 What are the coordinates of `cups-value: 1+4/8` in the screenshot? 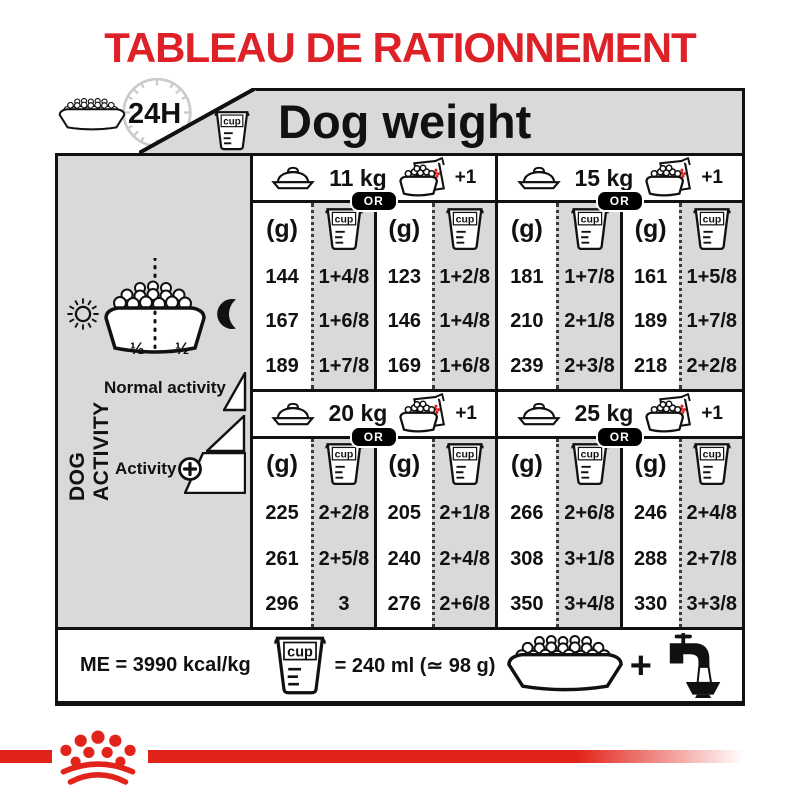 It's located at (464, 321).